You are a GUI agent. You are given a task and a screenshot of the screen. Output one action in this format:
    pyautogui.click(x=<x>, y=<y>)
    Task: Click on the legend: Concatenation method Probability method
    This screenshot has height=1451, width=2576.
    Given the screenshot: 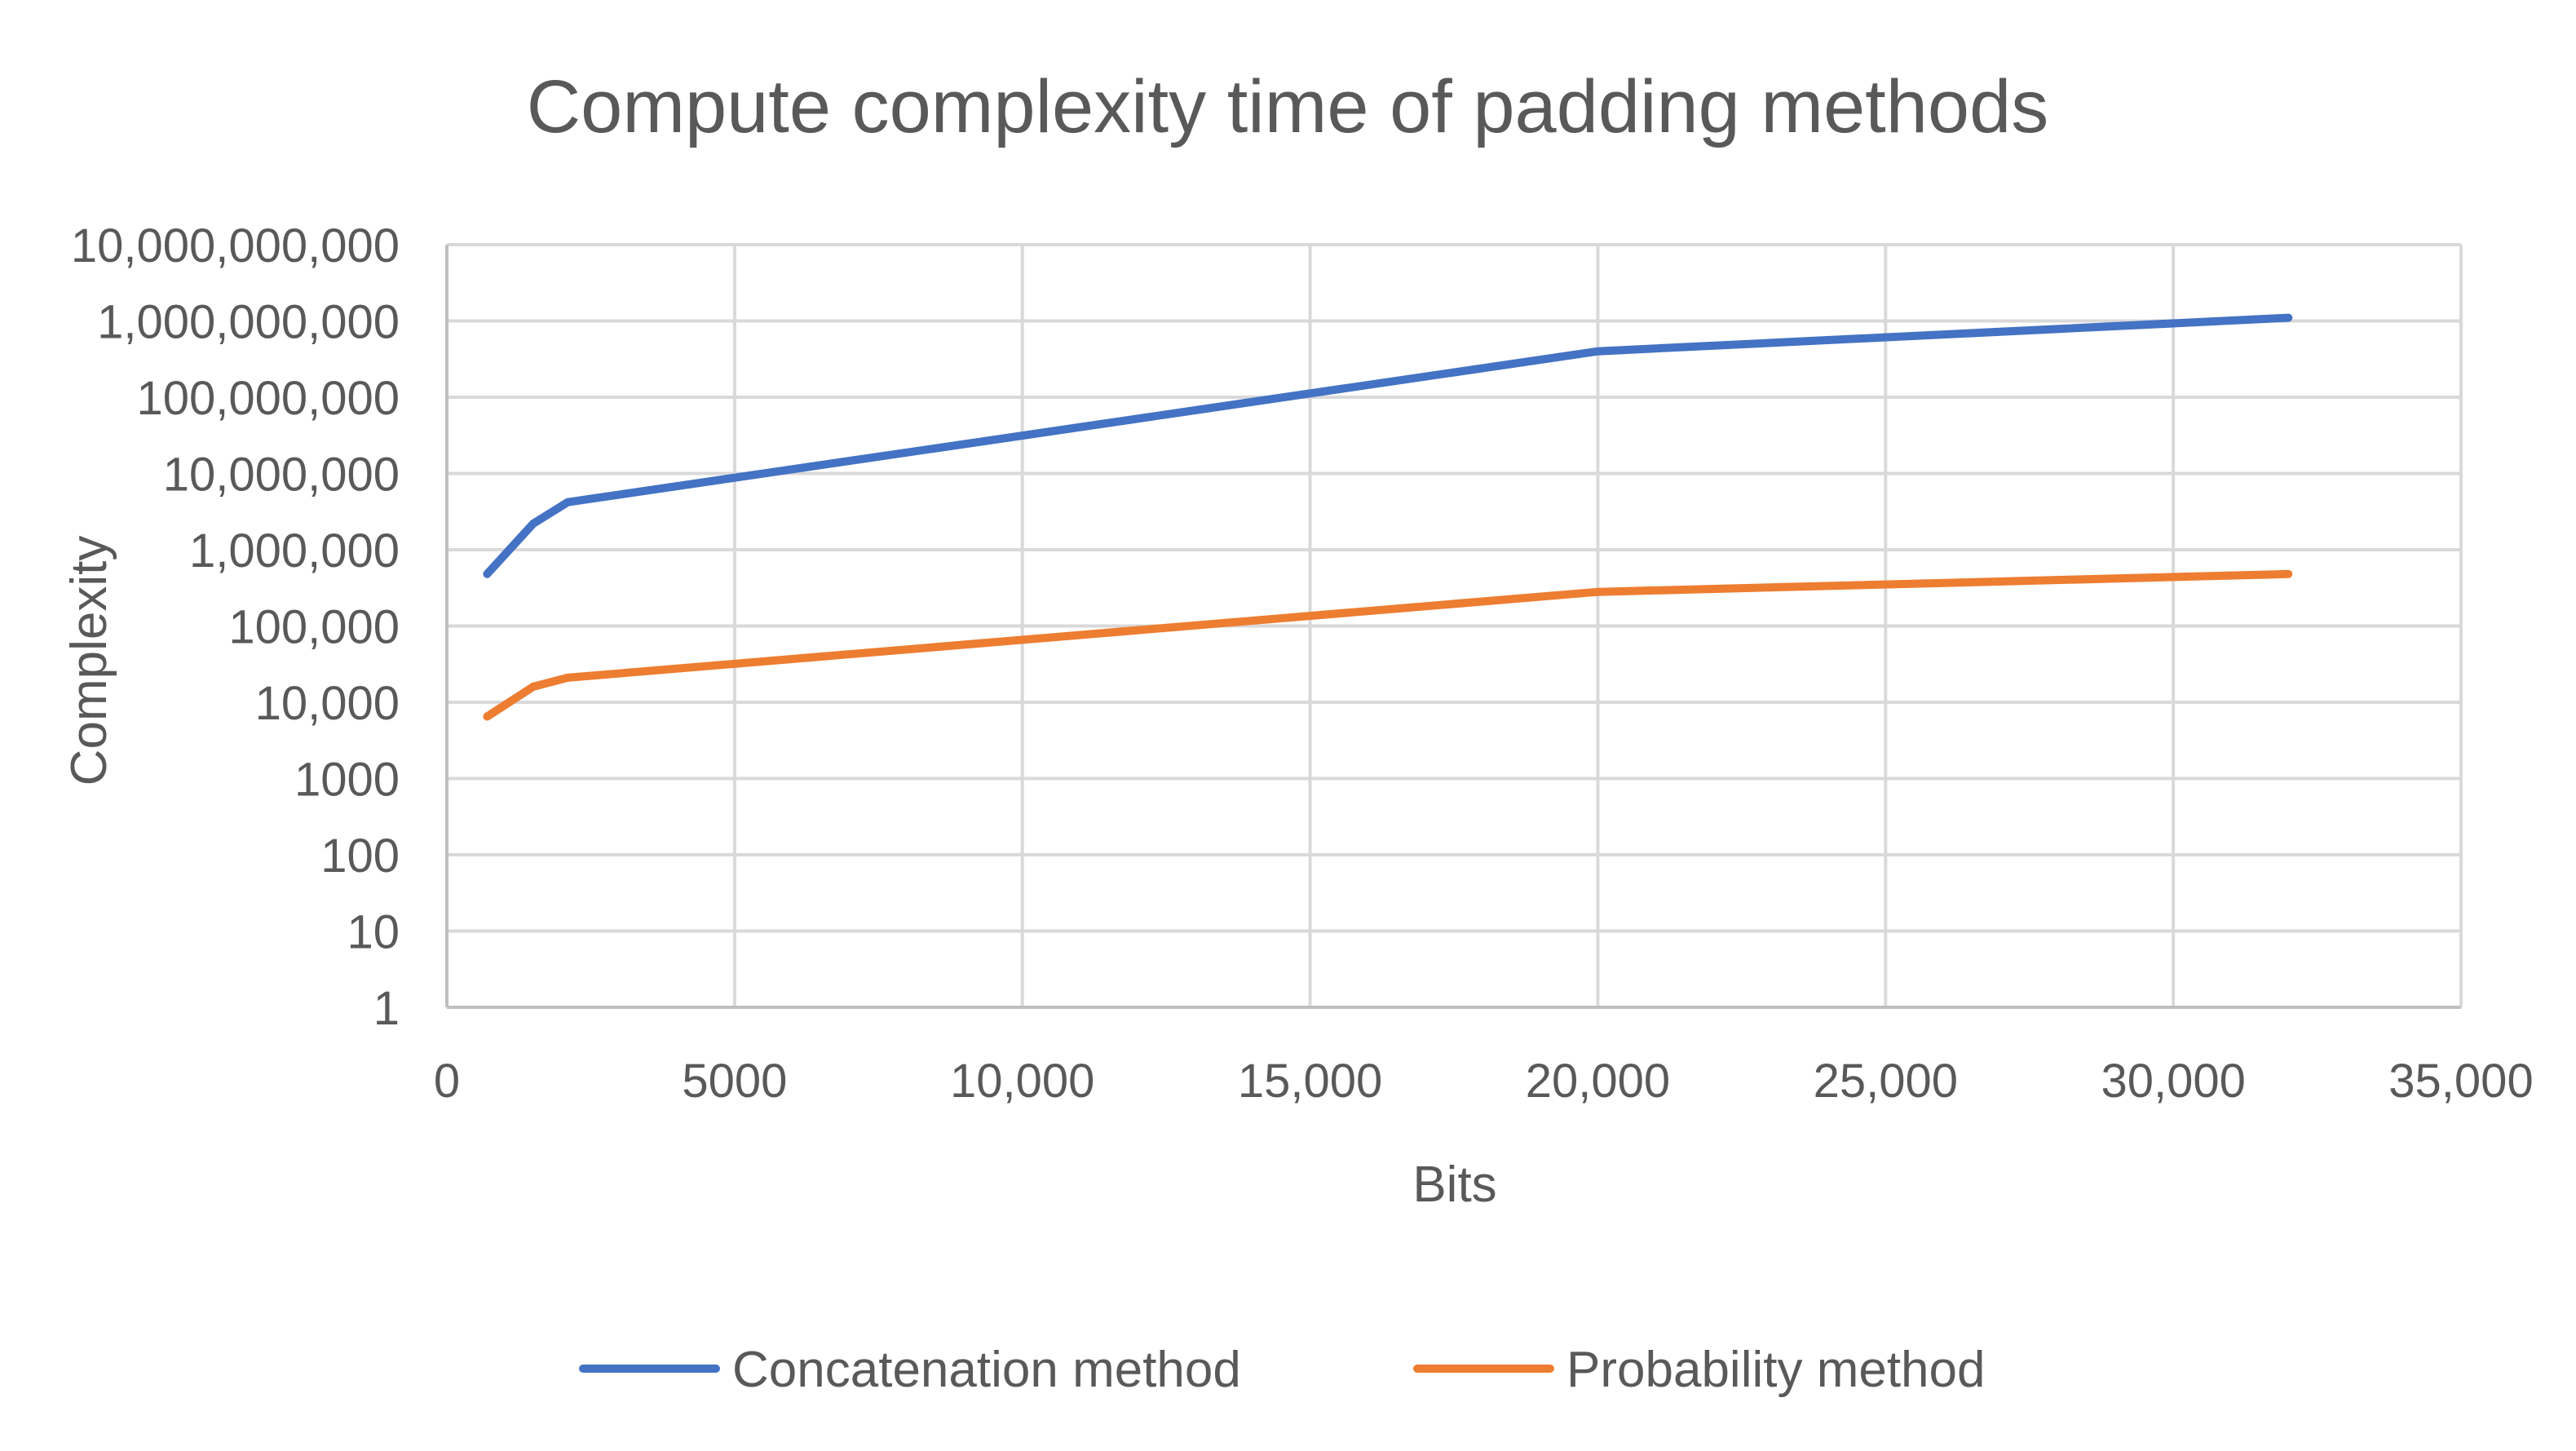 What is the action you would take?
    pyautogui.click(x=1282, y=1370)
    